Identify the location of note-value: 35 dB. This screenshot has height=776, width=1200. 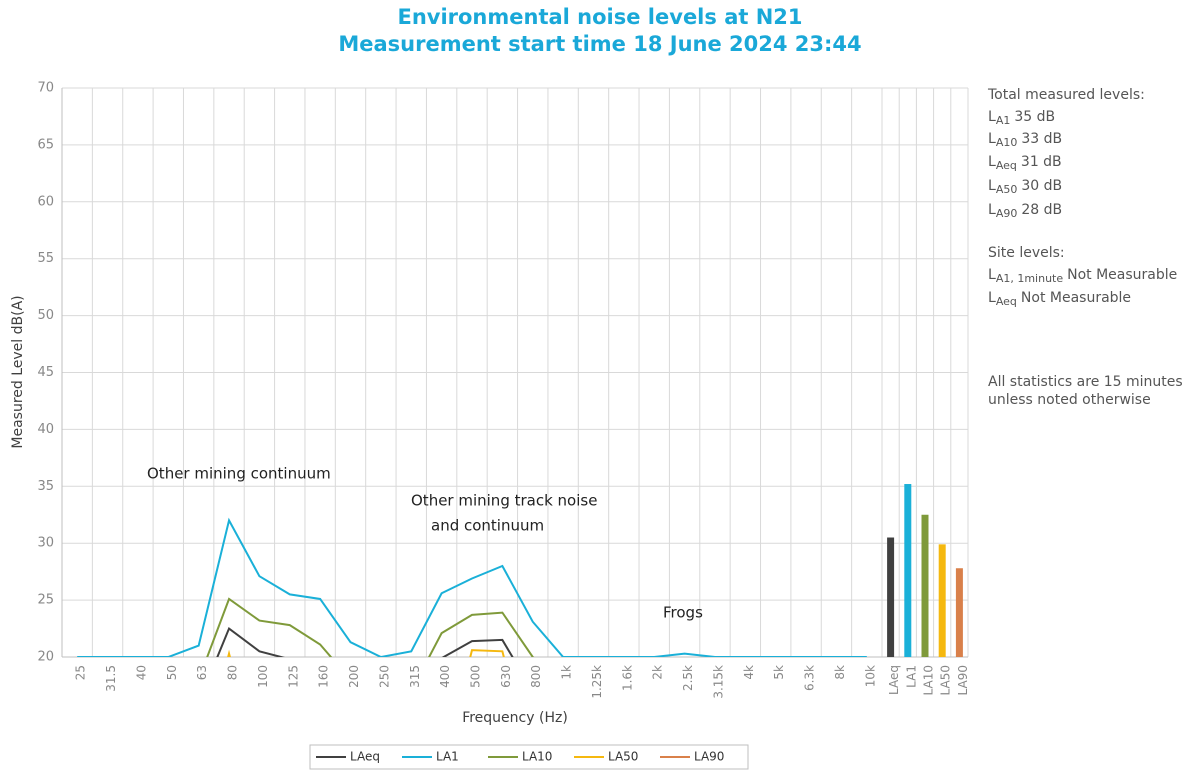
(1034, 117).